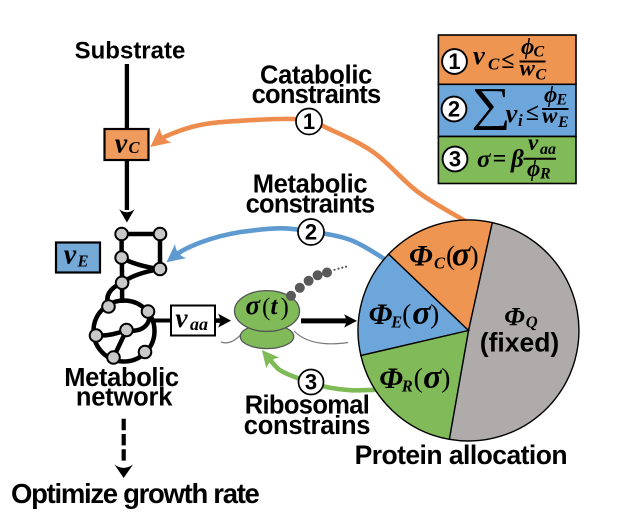 The width and height of the screenshot is (644, 520). What do you see at coordinates (307, 406) in the screenshot?
I see `svg-text: Ribosomal` at bounding box center [307, 406].